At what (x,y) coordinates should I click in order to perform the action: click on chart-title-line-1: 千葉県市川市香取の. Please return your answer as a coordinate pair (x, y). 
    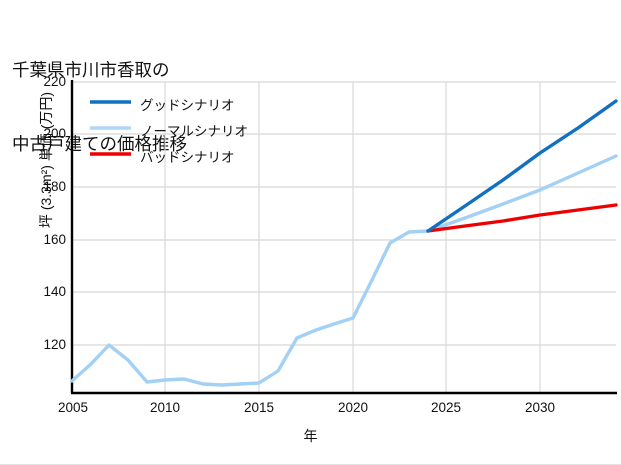
    Looking at the image, I should click on (91, 69).